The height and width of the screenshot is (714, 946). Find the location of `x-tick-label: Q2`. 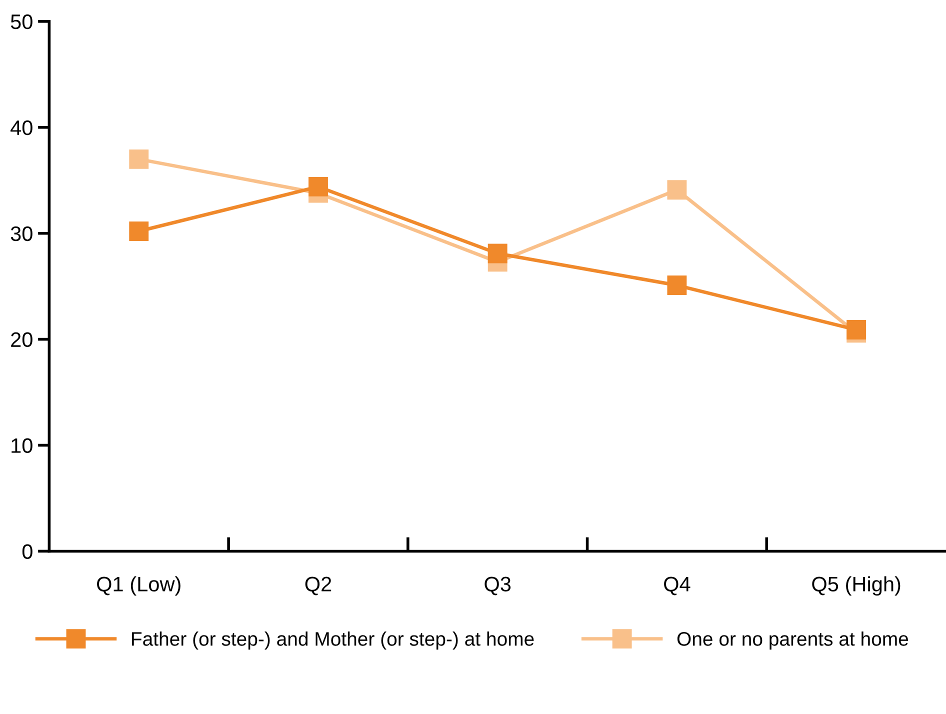

x-tick-label: Q2 is located at coordinates (318, 586).